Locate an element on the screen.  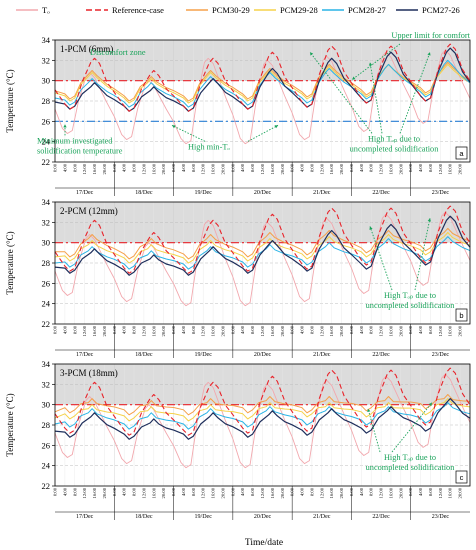
y-tick-label: 30 is located at coordinates (46, 81).